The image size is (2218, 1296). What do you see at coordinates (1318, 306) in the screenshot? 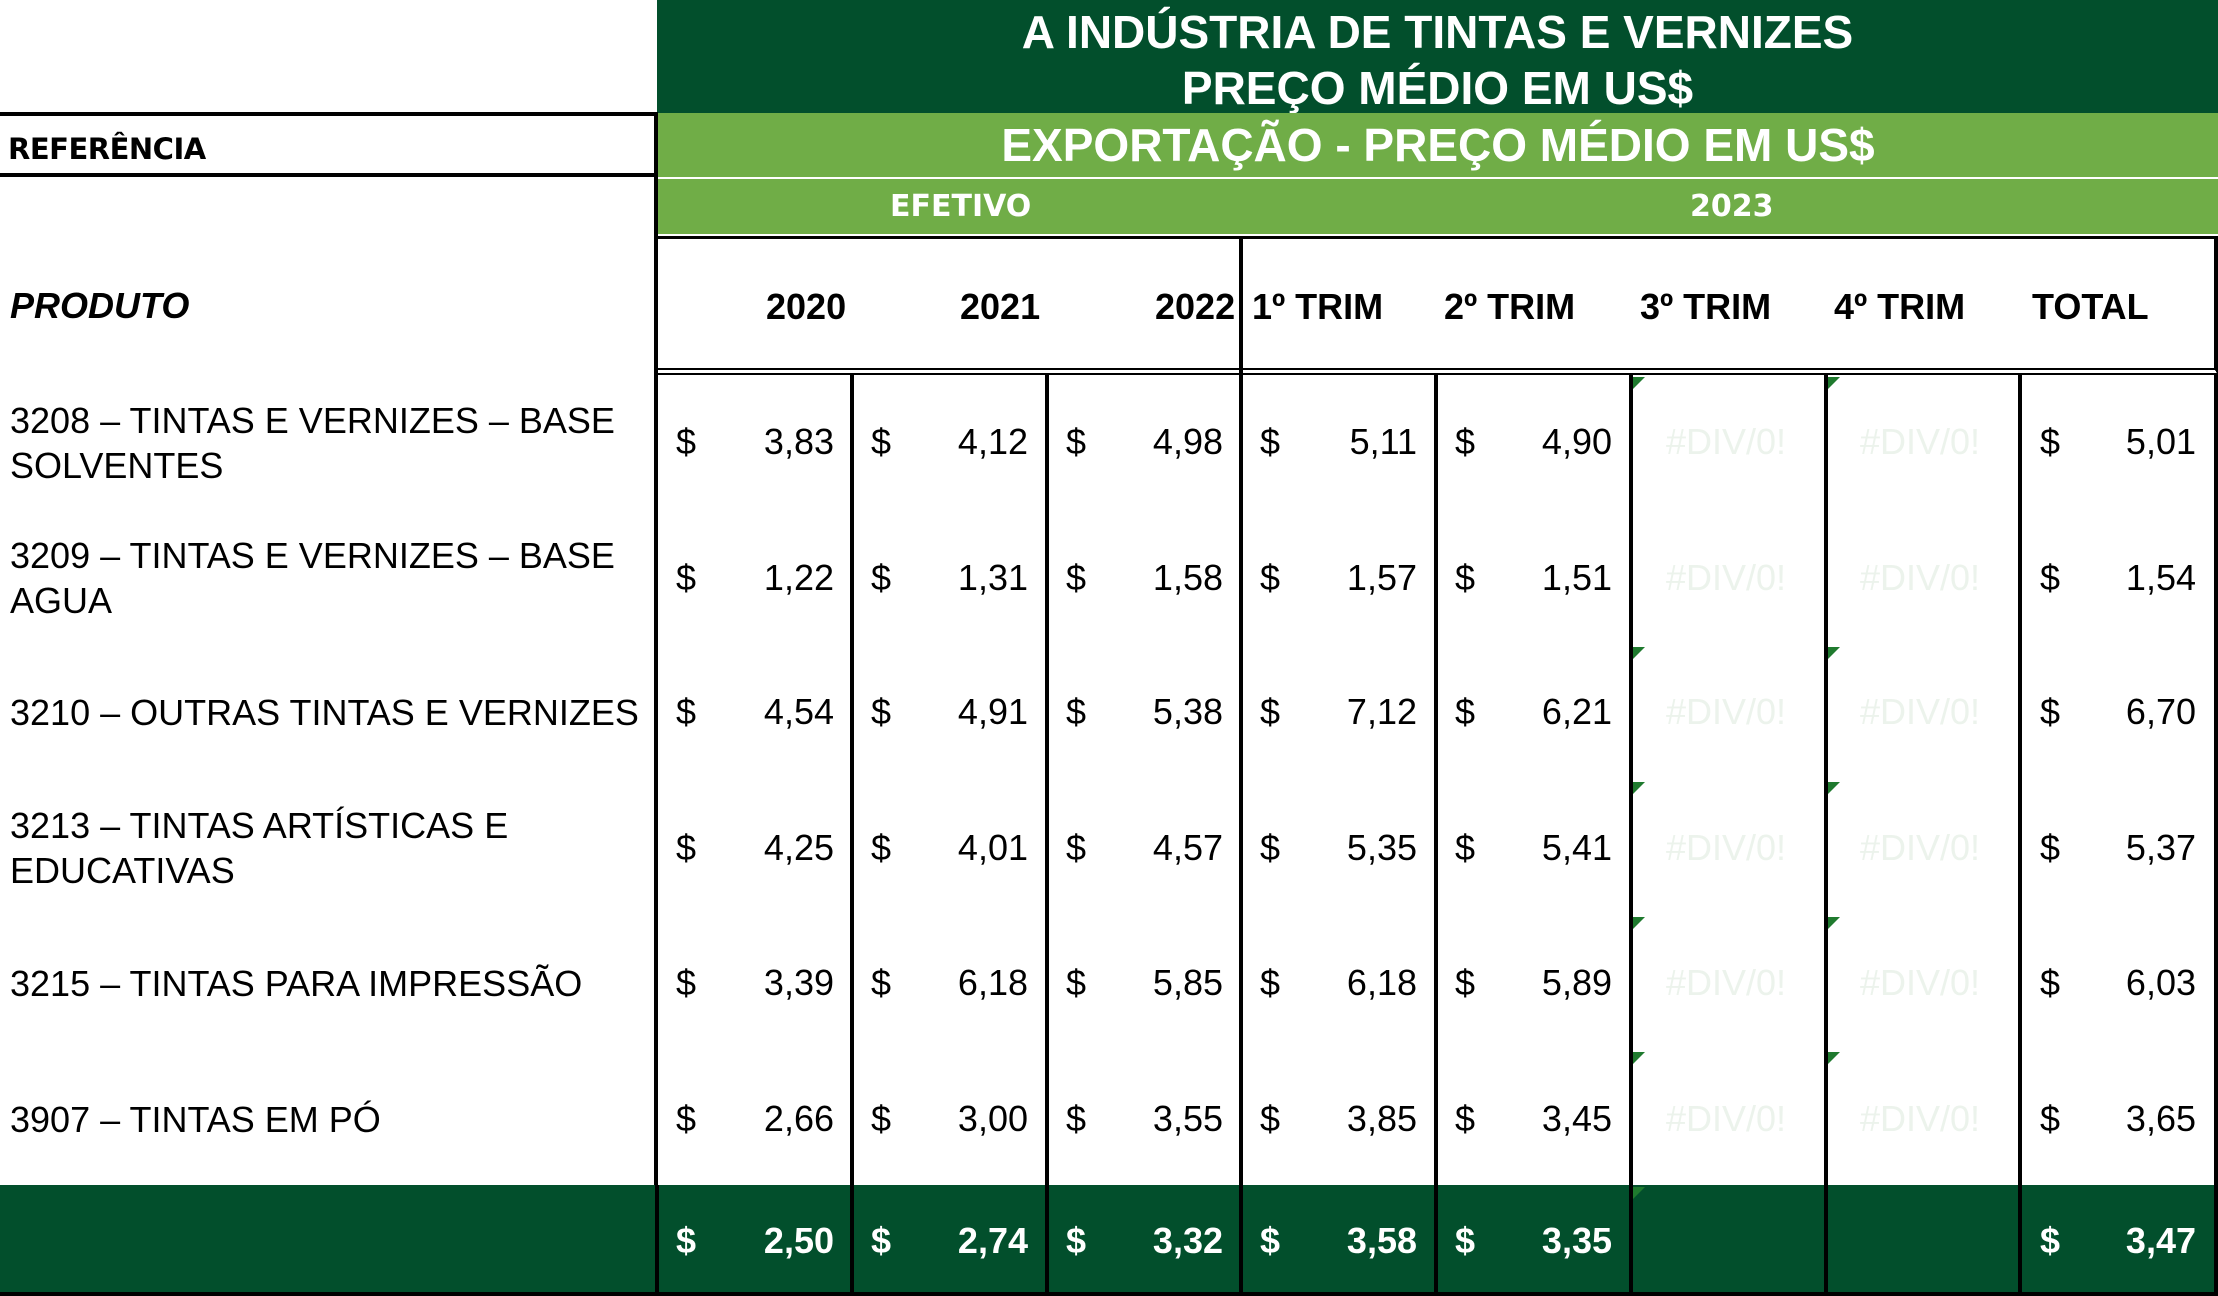
I see `col-header-q1: 1º TRIM` at bounding box center [1318, 306].